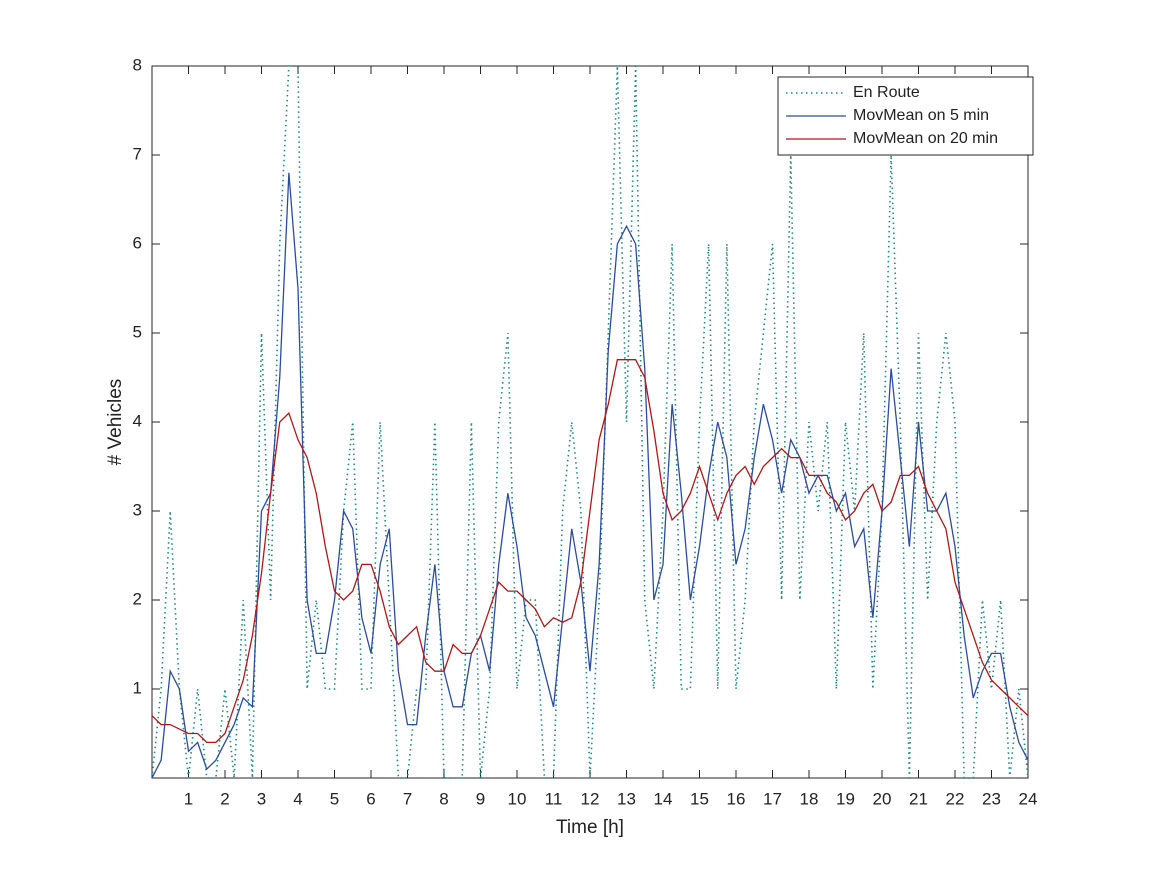 The image size is (1167, 880). I want to click on x-tick-label: 4, so click(297, 798).